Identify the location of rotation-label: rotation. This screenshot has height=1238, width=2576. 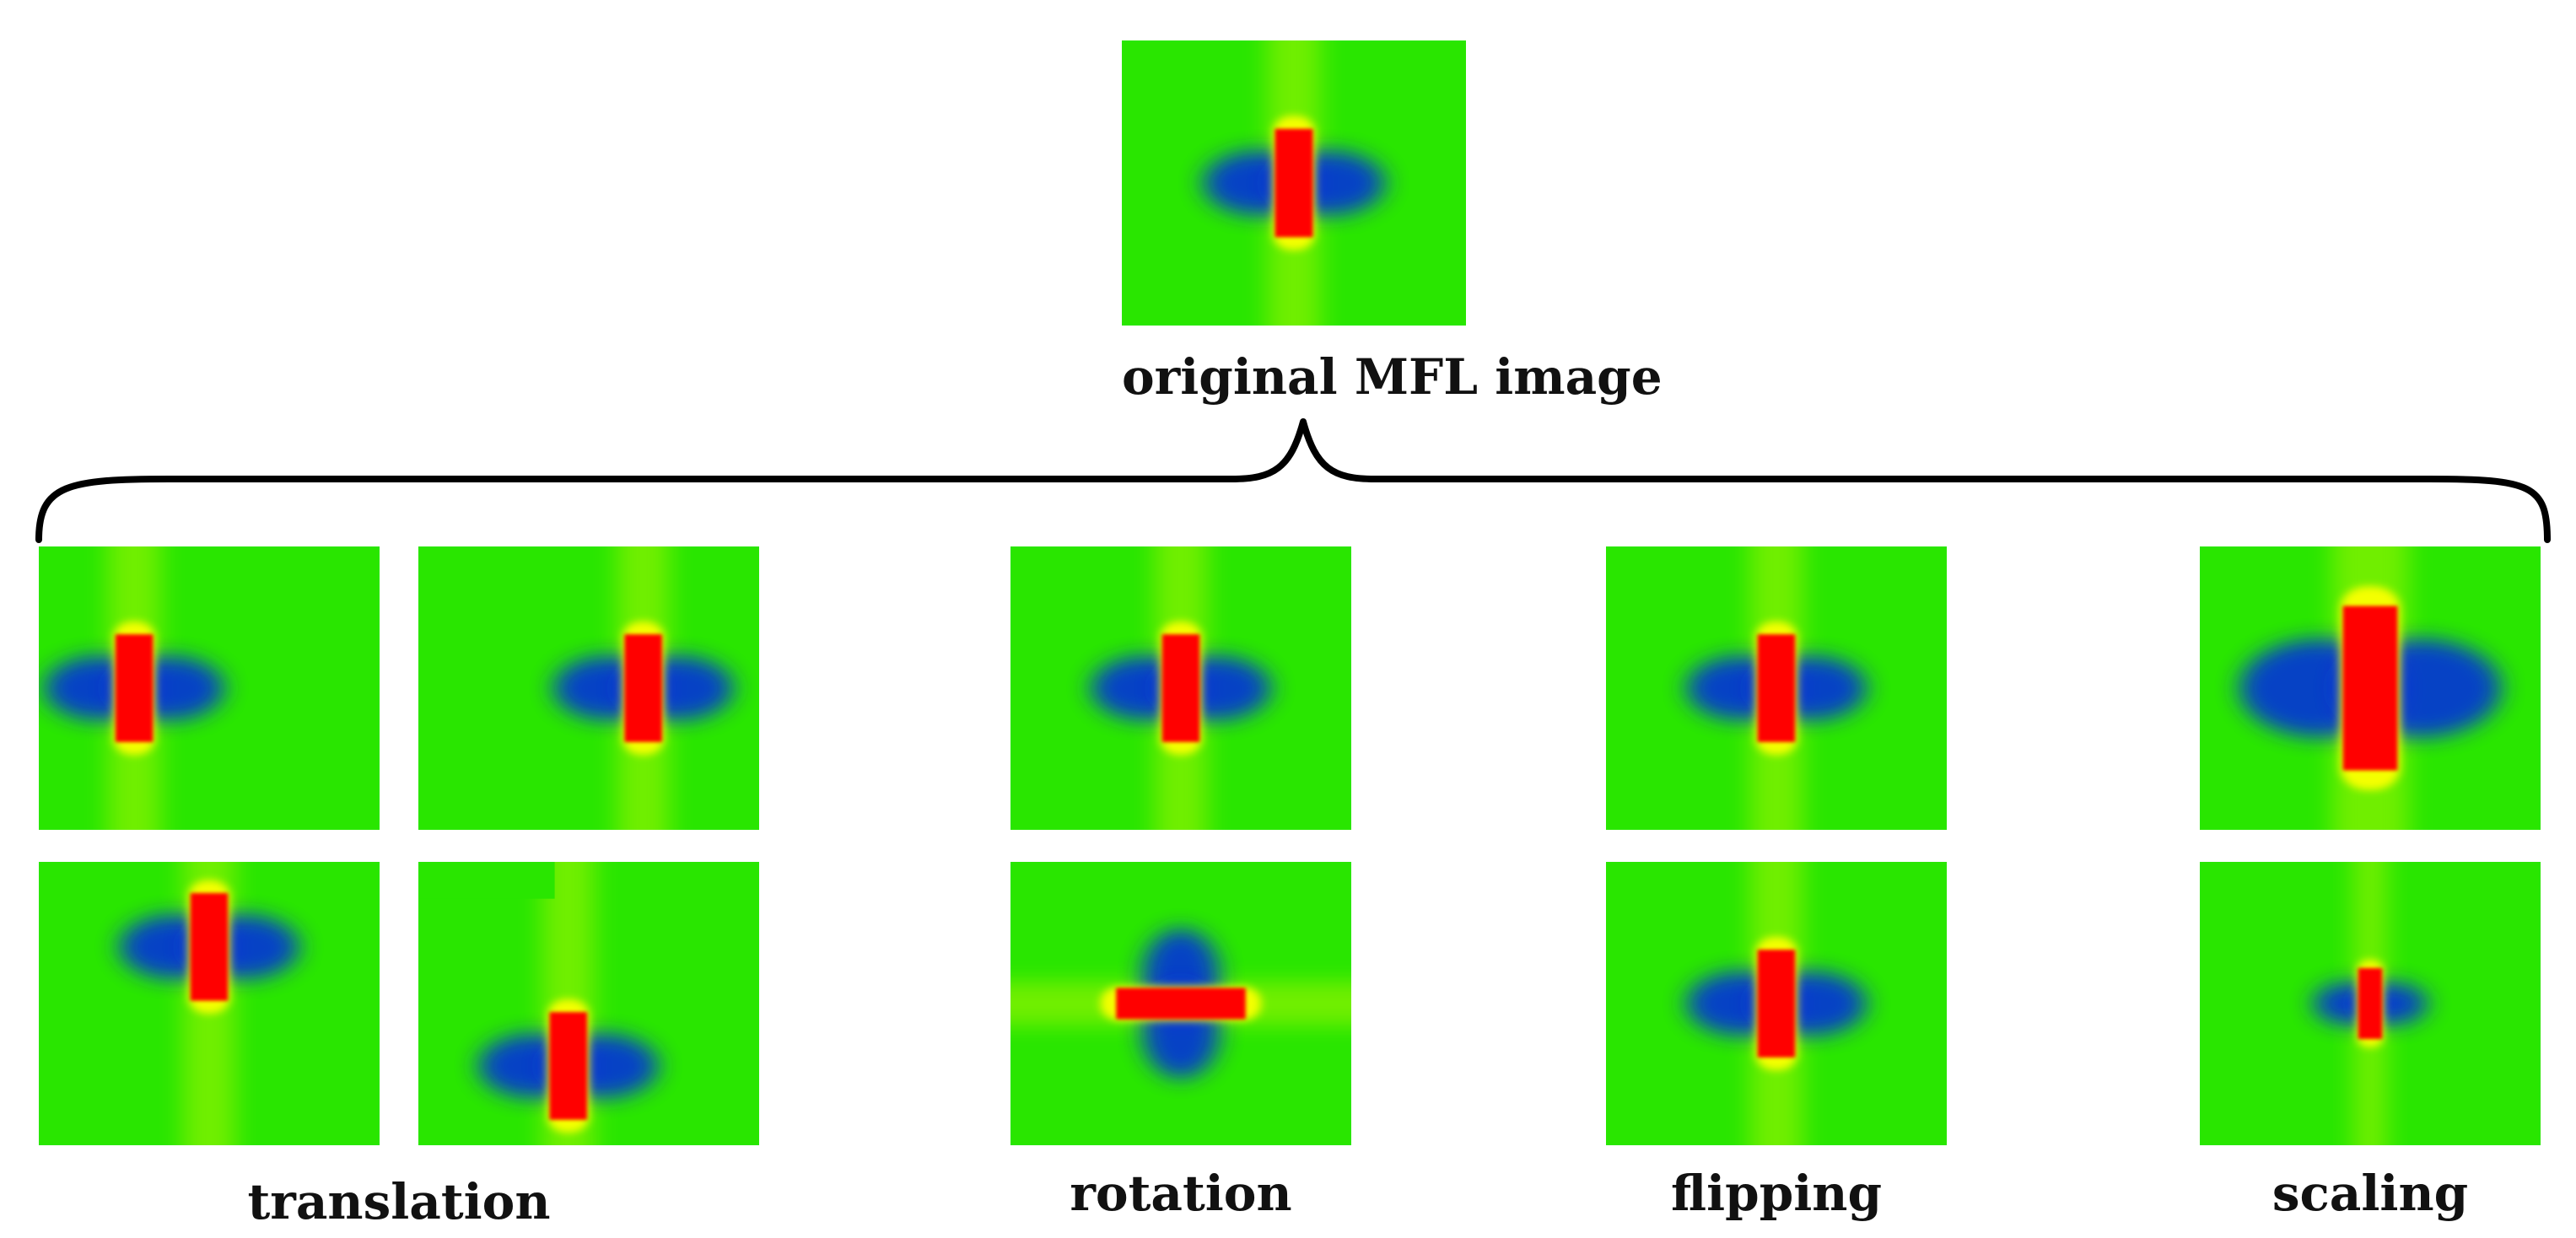
(1181, 1193).